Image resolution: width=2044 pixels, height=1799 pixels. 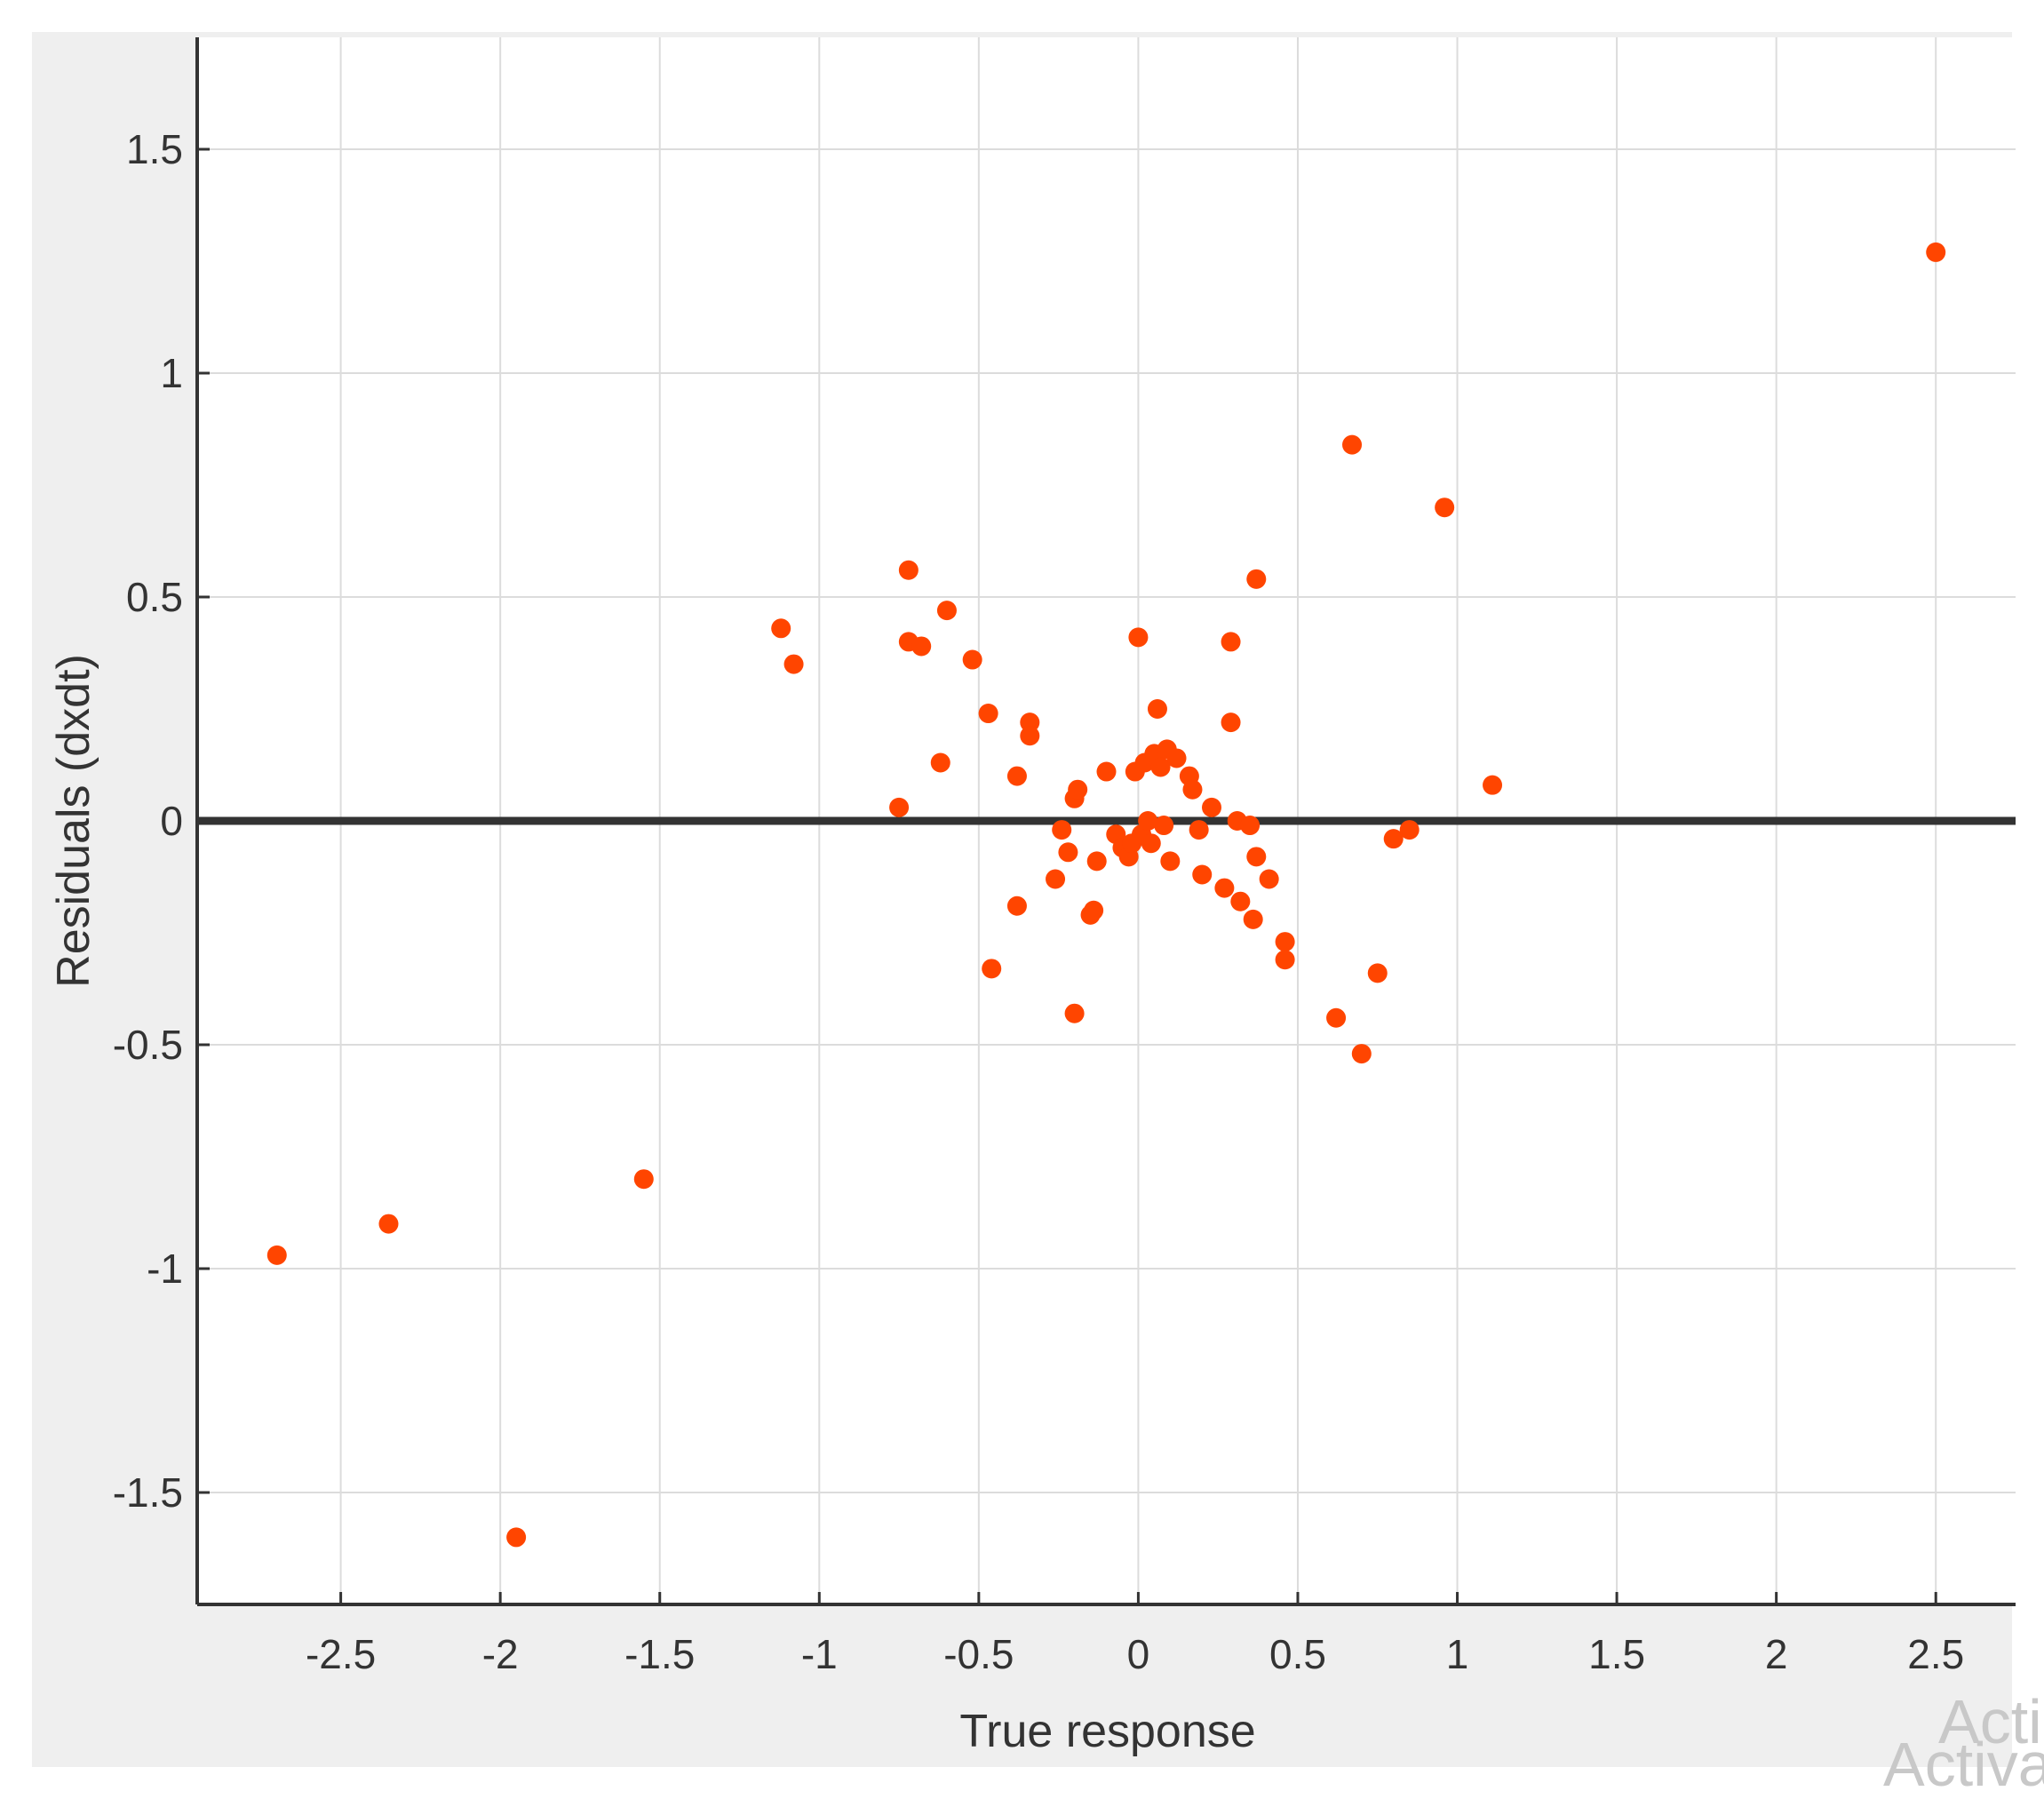 What do you see at coordinates (171, 373) in the screenshot?
I see `y-tick-label: 1` at bounding box center [171, 373].